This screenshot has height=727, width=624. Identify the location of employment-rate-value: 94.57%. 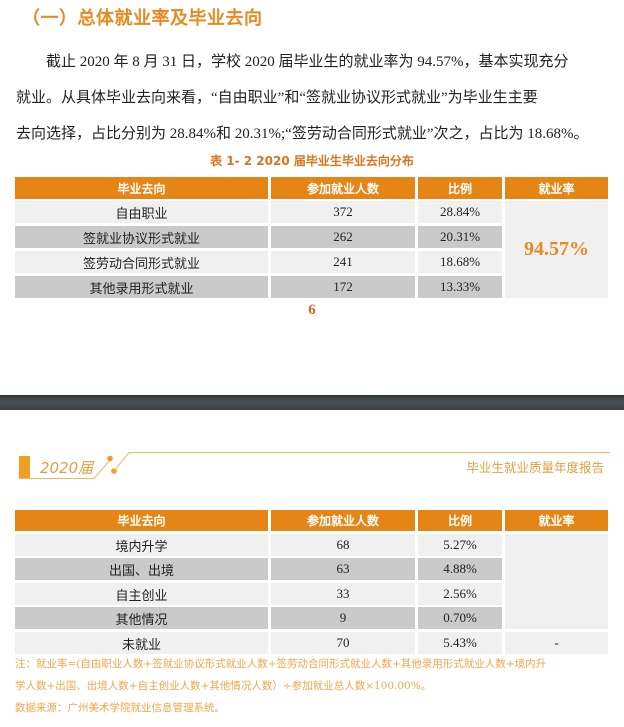
(556, 249).